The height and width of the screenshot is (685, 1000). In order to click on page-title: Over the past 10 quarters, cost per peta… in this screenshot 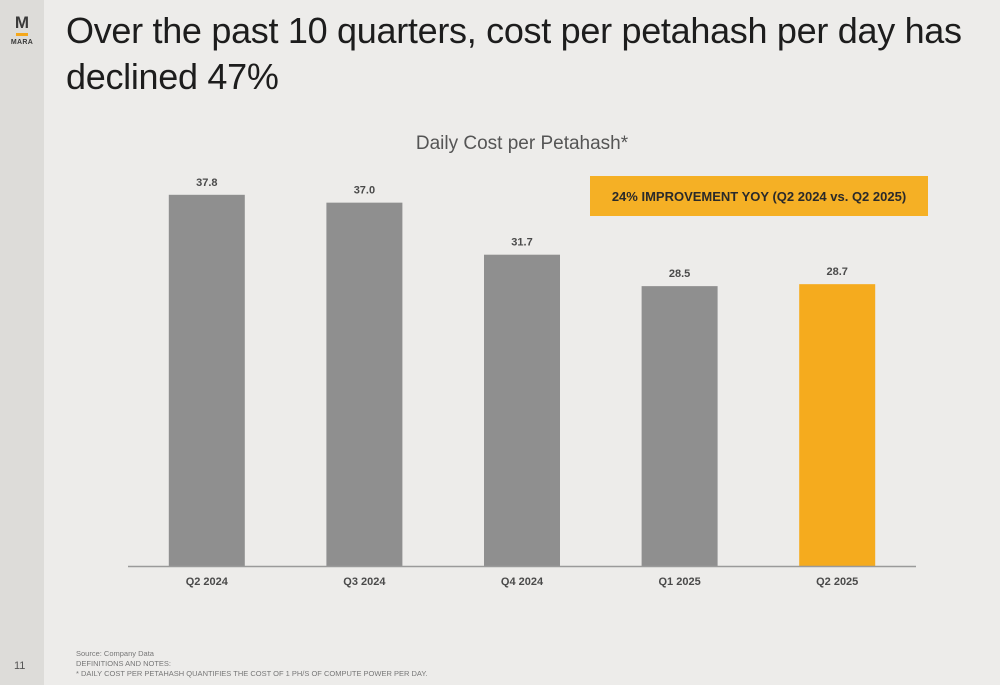, I will do `click(514, 53)`.